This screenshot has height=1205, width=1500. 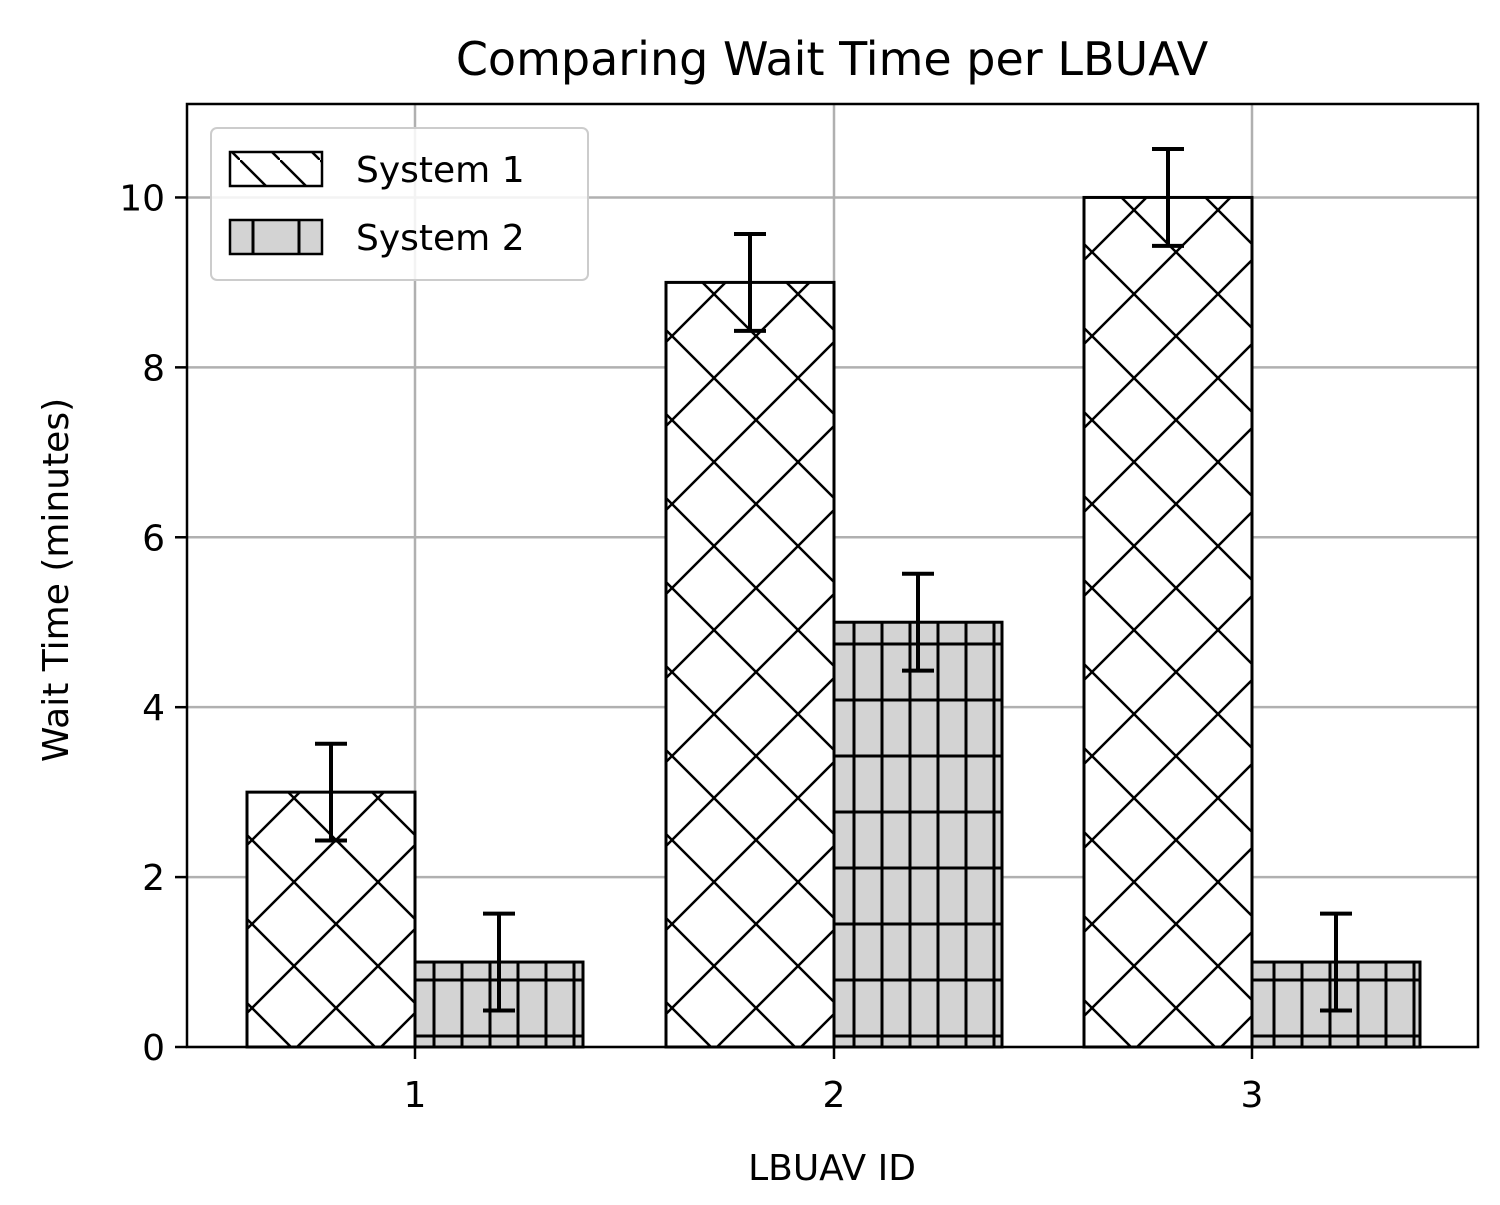 I want to click on y-axis-label: Wait Time (minutes), so click(x=56, y=580).